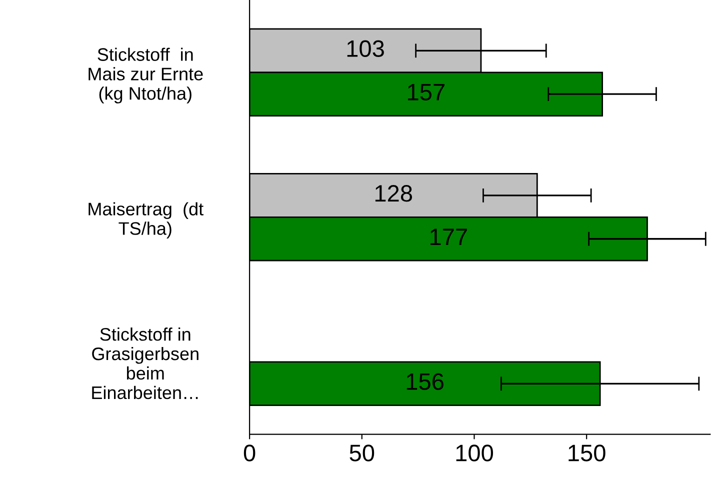  I want to click on y-tick-label: Maisertrag (dt TS/ha), so click(146, 220).